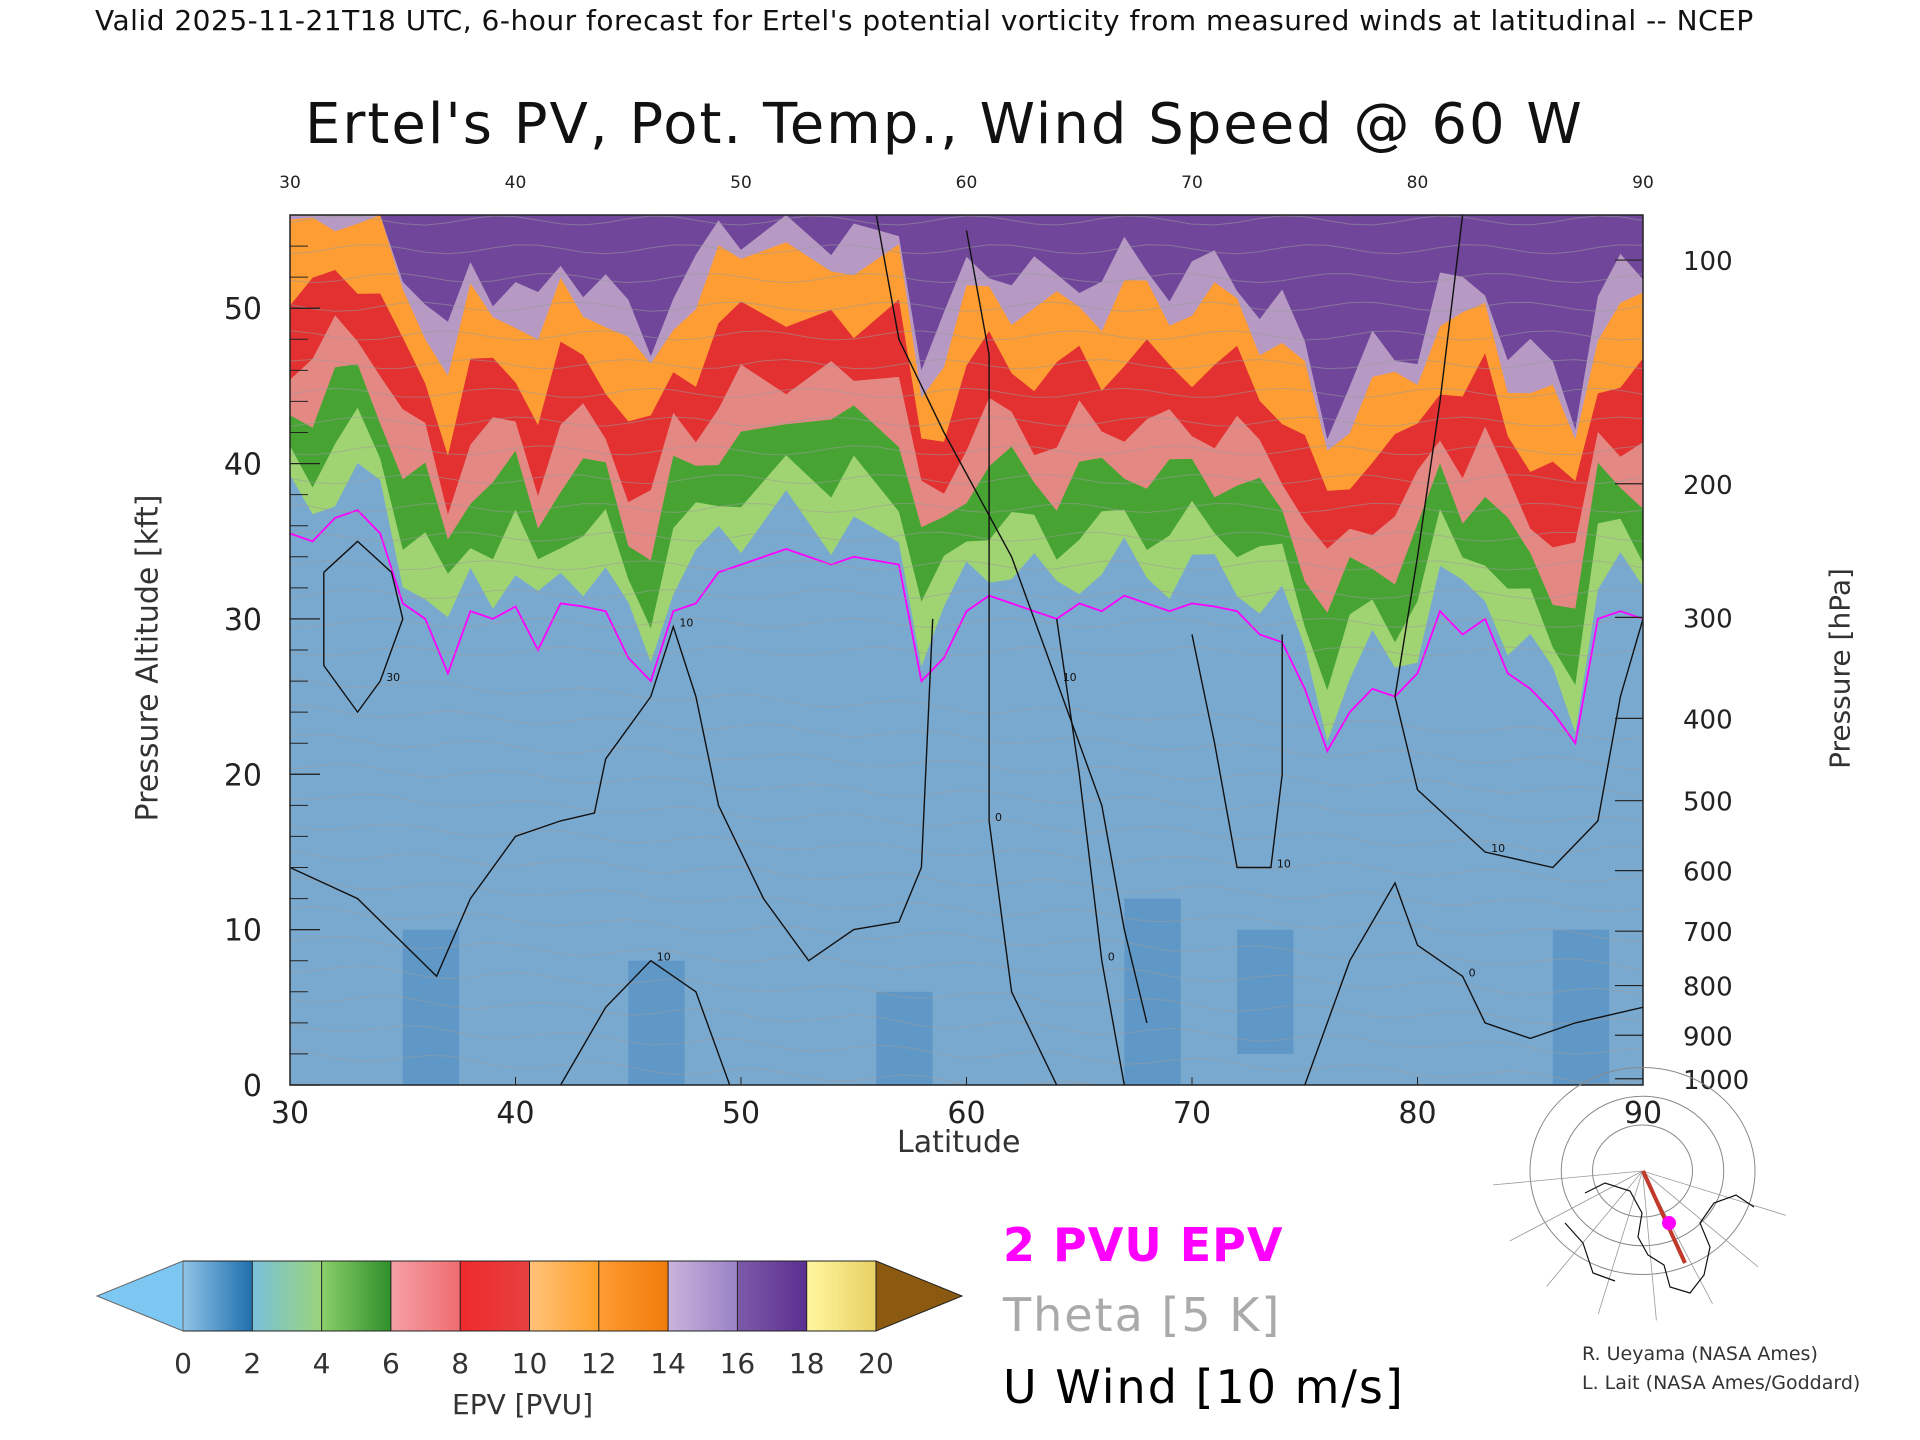  What do you see at coordinates (148, 658) in the screenshot?
I see `y-axis-label: Pressure Altitude [kft]` at bounding box center [148, 658].